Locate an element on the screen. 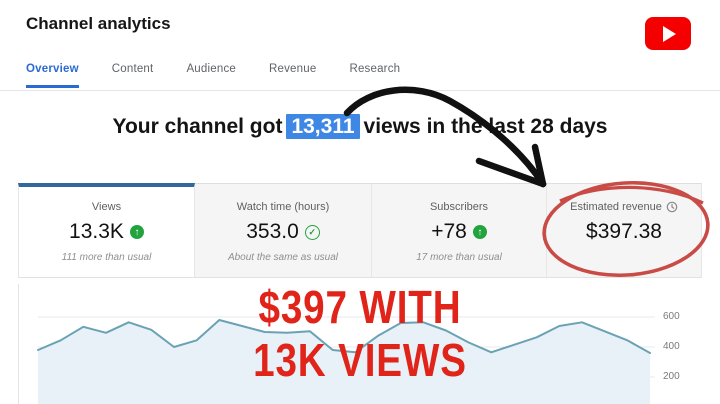 The image size is (720, 404). metric-label: Watch time (hours) is located at coordinates (283, 207).